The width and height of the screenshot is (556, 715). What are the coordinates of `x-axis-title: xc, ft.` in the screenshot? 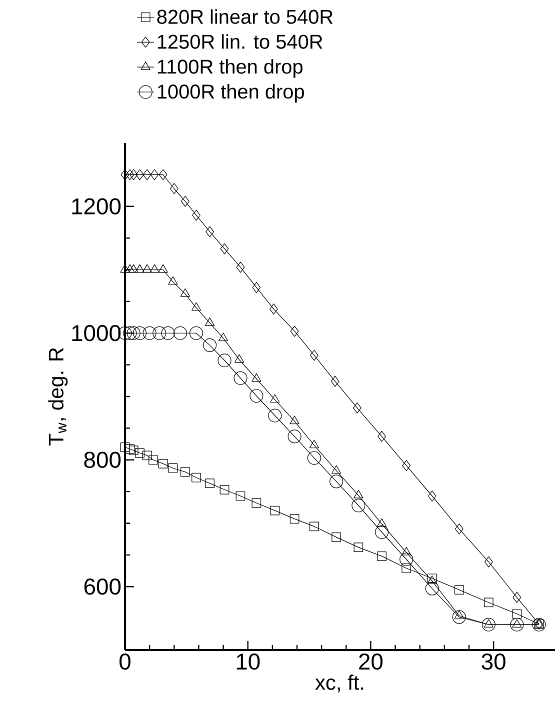 It's located at (339, 683).